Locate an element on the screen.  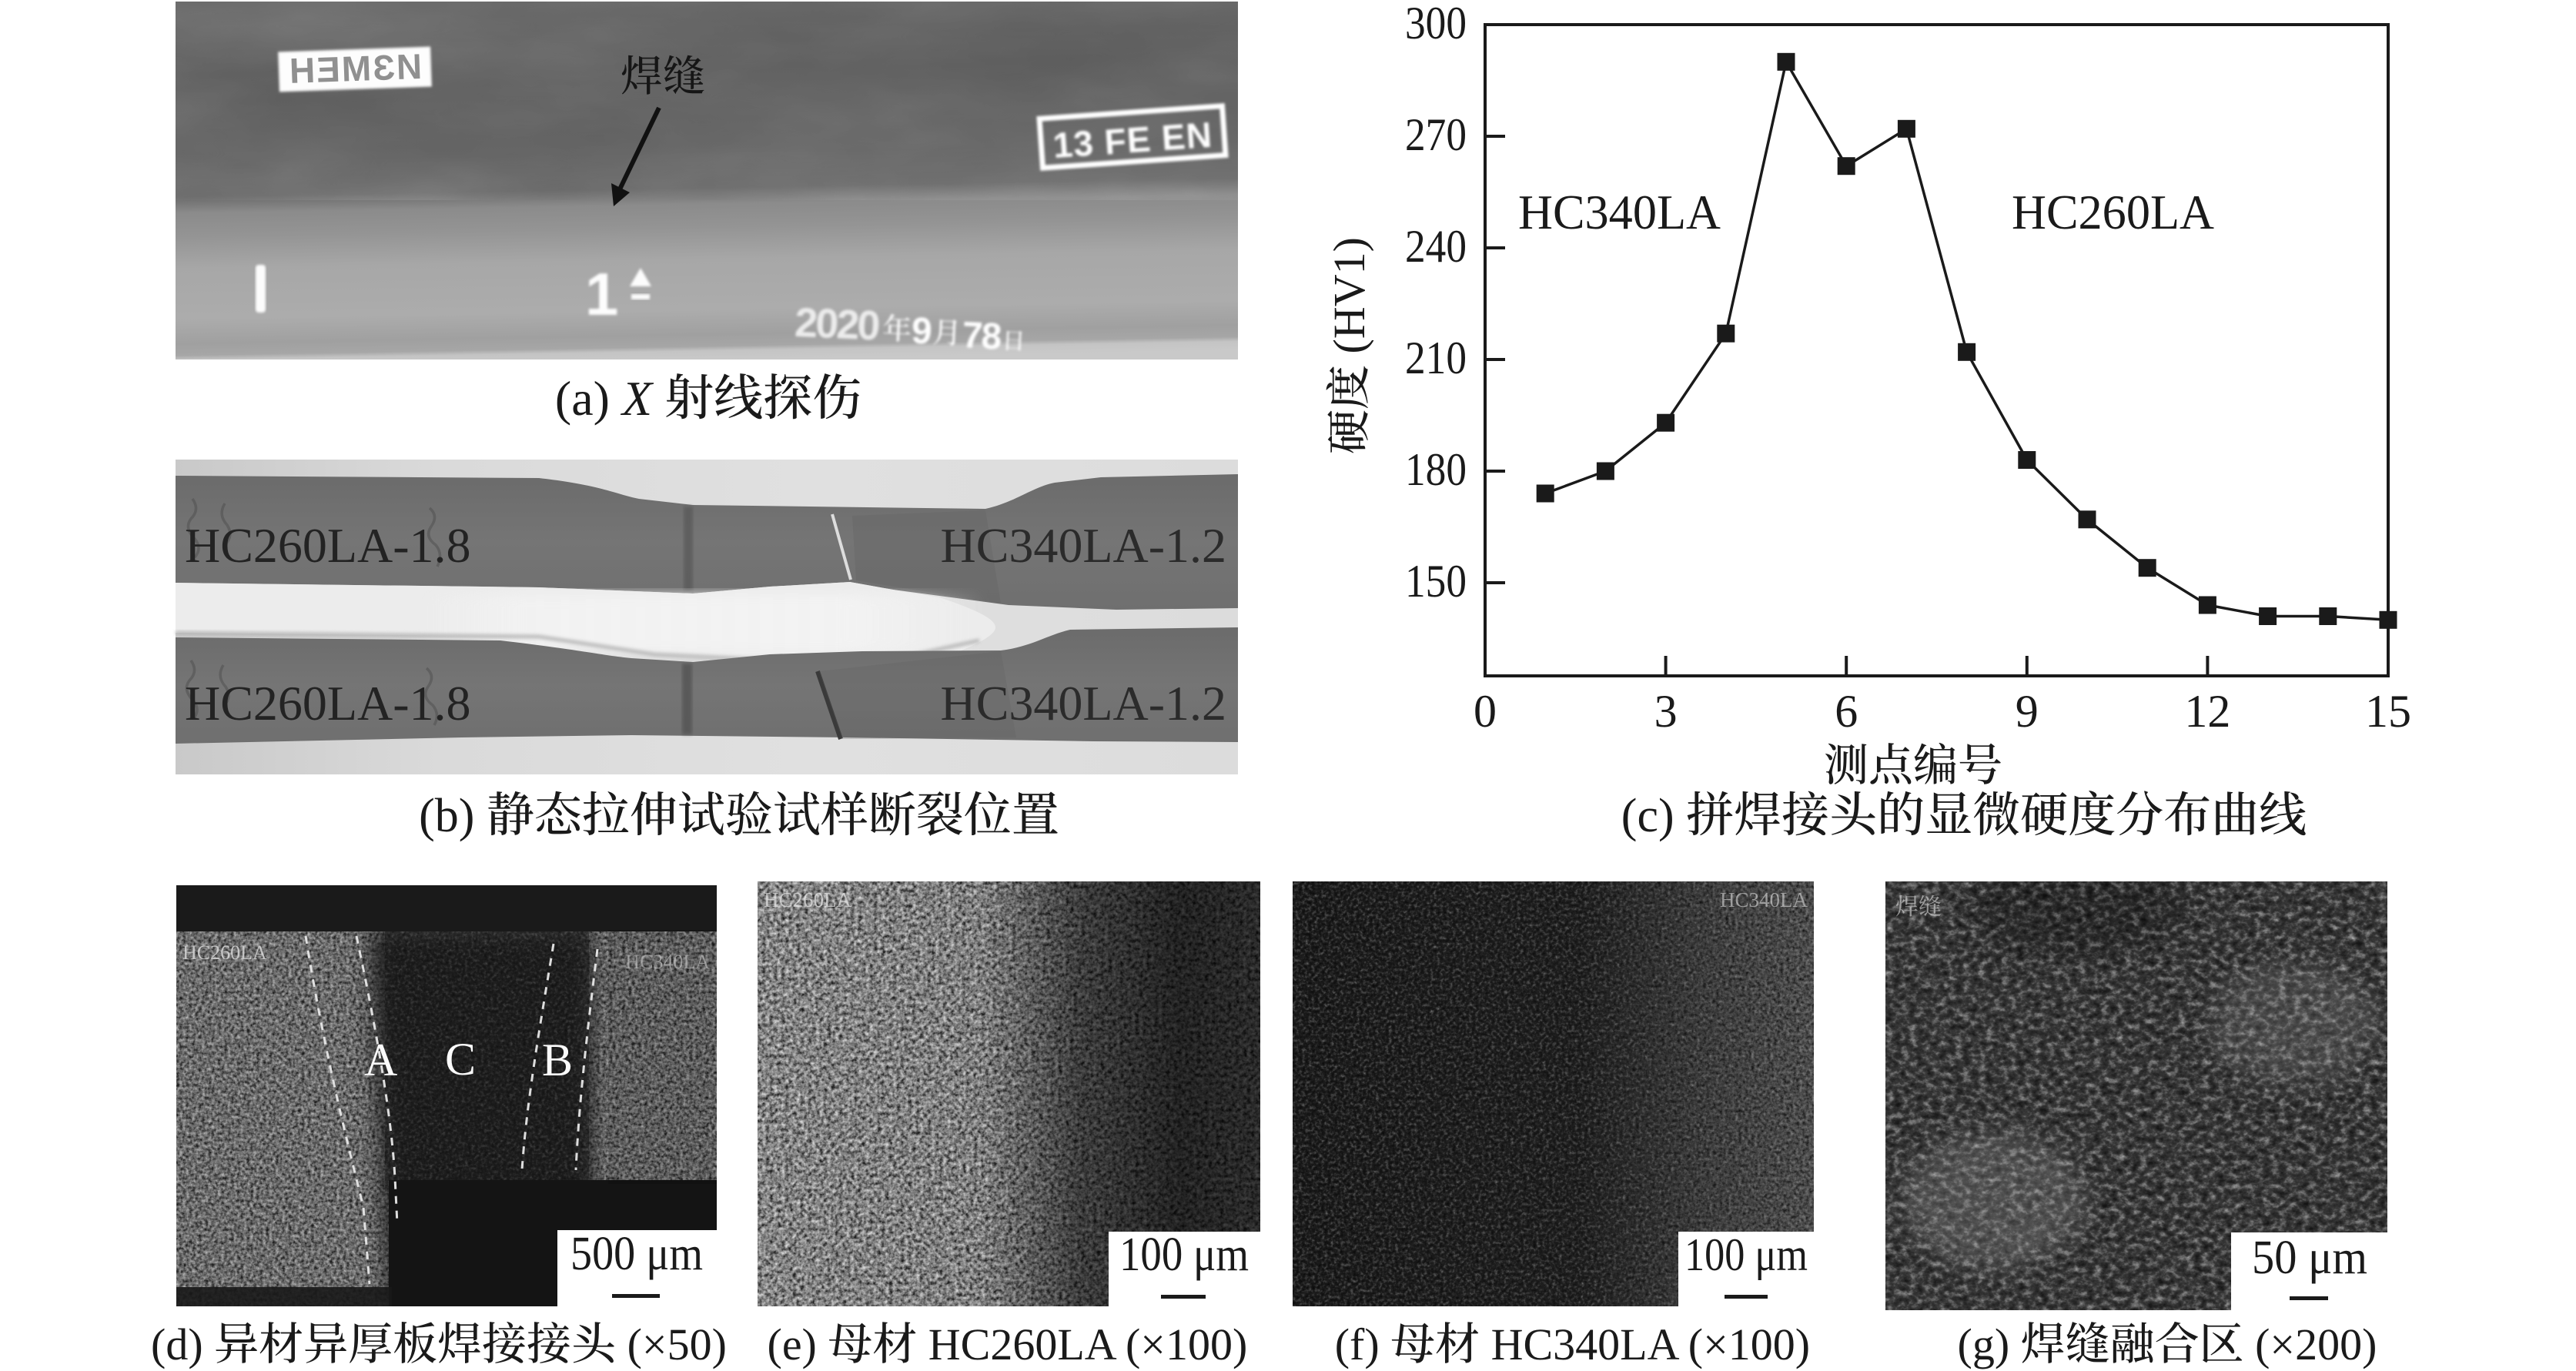
svg-text: 150 is located at coordinates (1436, 581).